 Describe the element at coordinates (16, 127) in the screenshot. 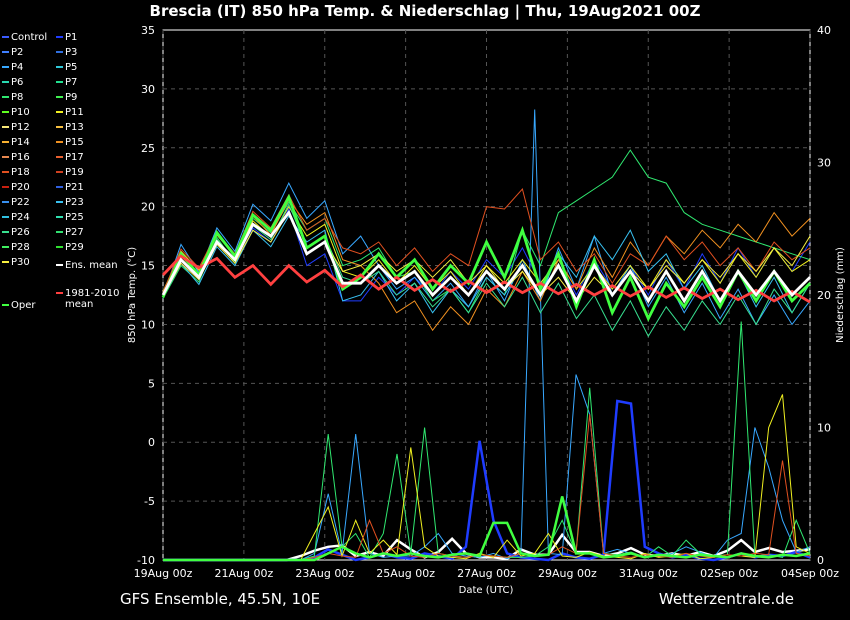

I see `legend-item-p12: P12` at that location.